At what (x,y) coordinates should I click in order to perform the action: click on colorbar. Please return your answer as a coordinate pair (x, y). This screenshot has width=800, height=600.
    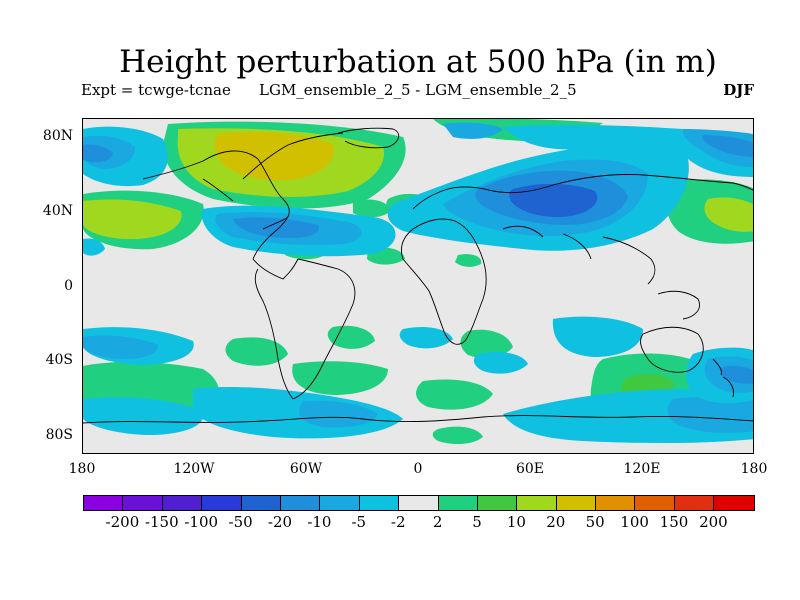
    Looking at the image, I should click on (419, 503).